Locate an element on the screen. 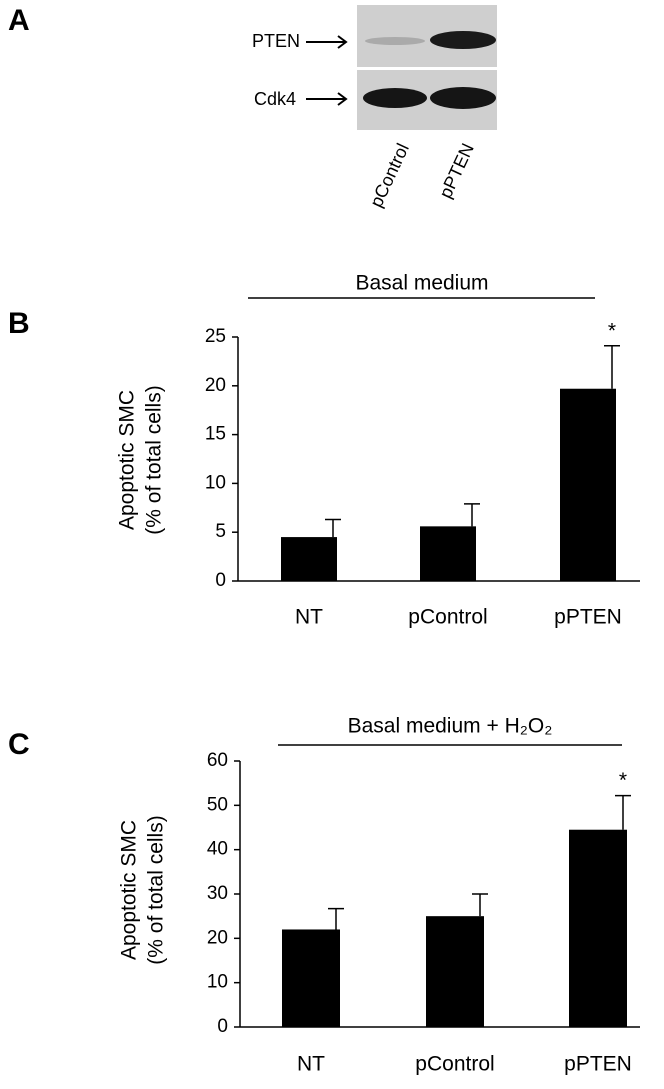 The height and width of the screenshot is (1089, 664). panel-label: B is located at coordinates (19, 323).